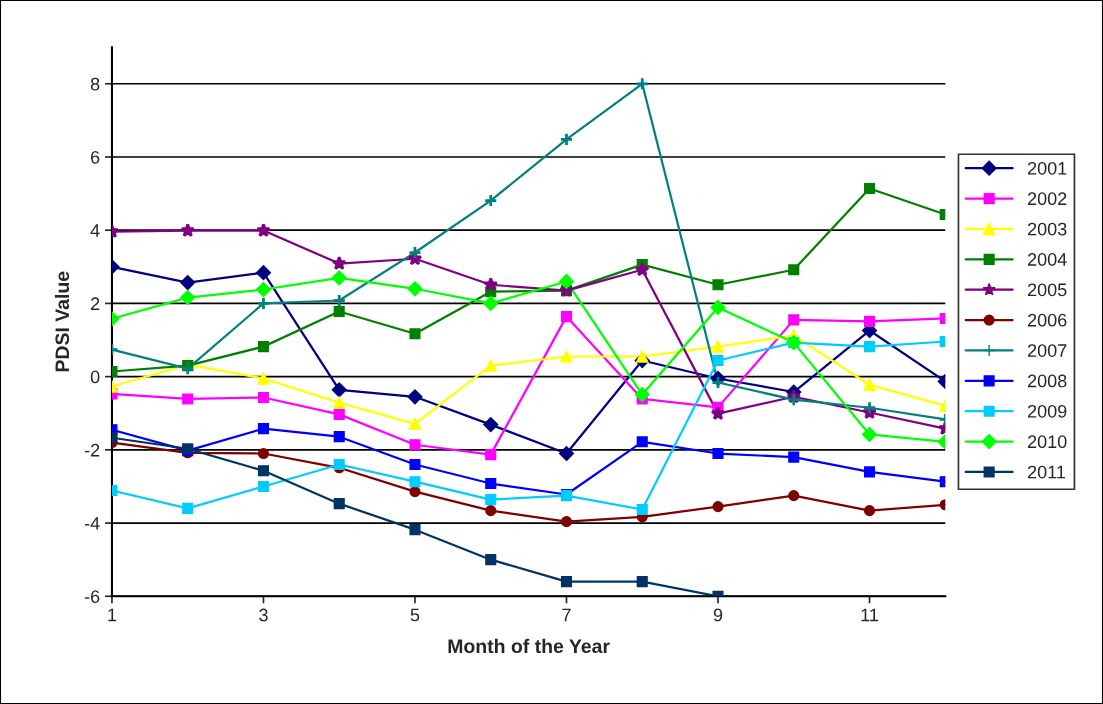 This screenshot has height=704, width=1103. Describe the element at coordinates (529, 646) in the screenshot. I see `x-axis-title: Month of the Year` at that location.